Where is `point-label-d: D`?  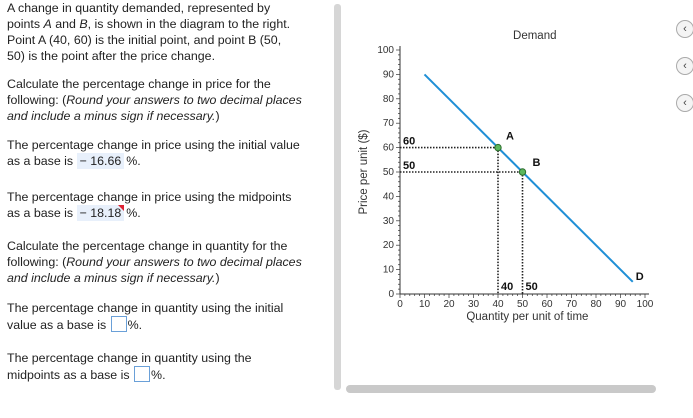 point-label-d: D is located at coordinates (640, 277).